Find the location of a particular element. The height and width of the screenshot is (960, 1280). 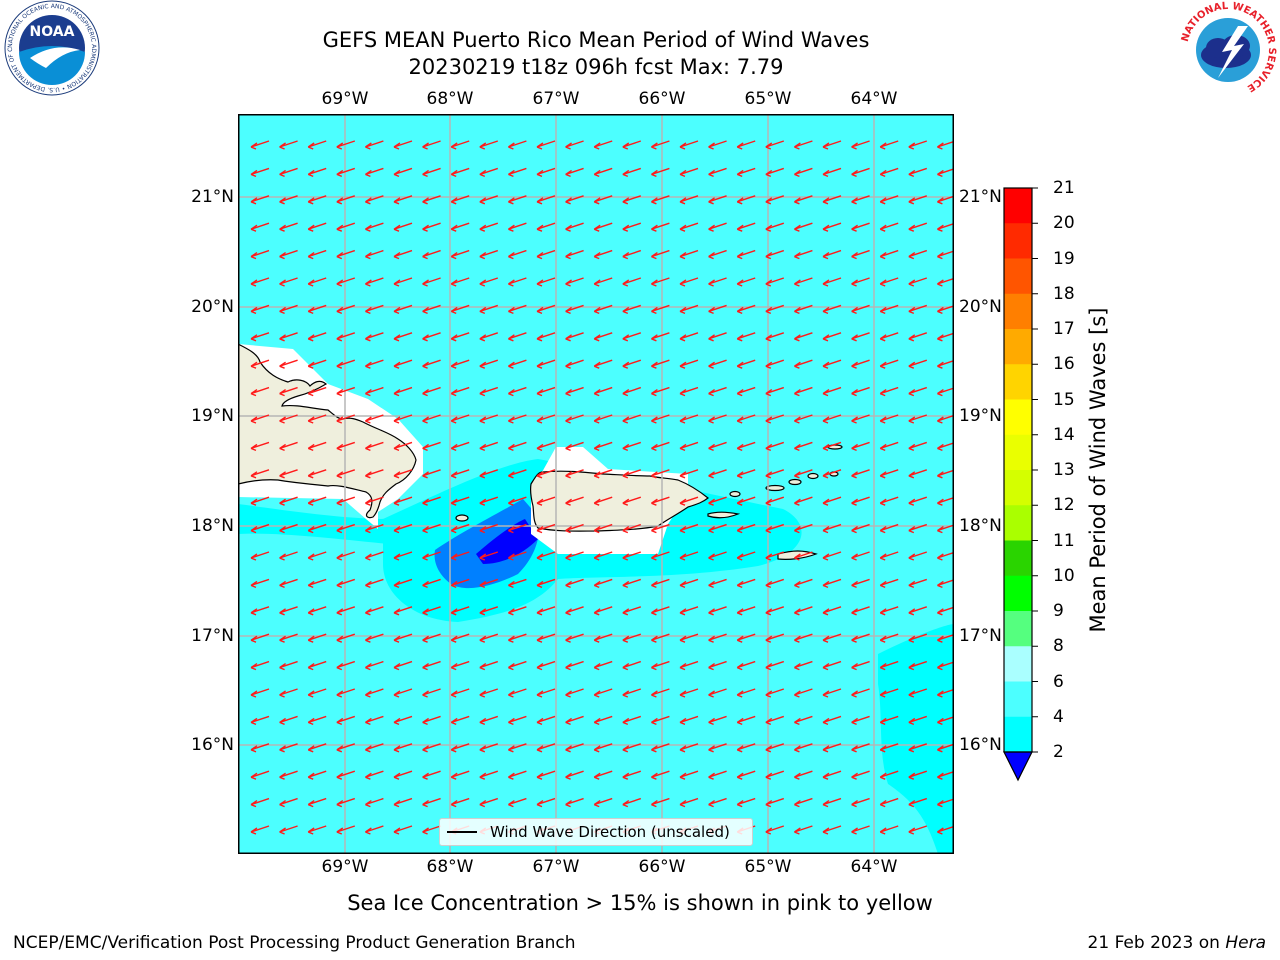

chart-subtitle: 20230219 t18z 096h fcst Max: 7.79 is located at coordinates (596, 67).